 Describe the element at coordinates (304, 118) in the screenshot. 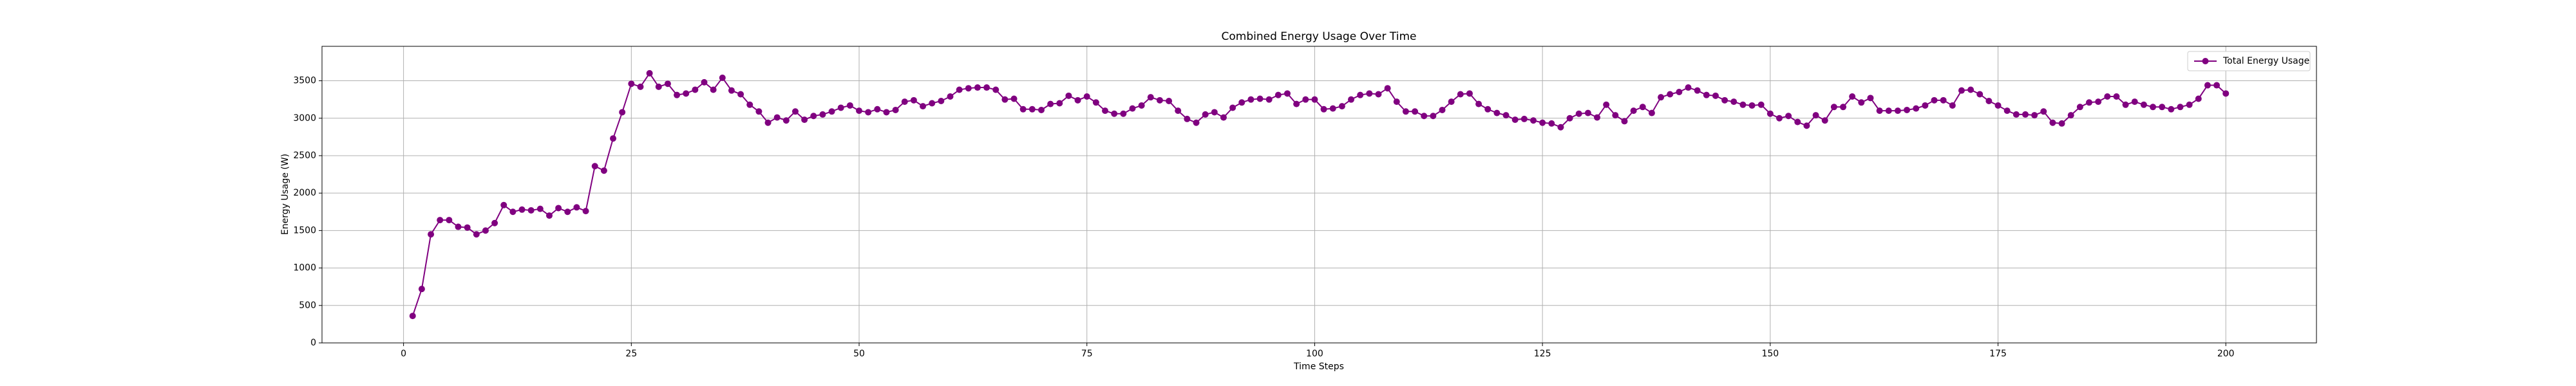

I see `y-tick-label: 3000` at that location.